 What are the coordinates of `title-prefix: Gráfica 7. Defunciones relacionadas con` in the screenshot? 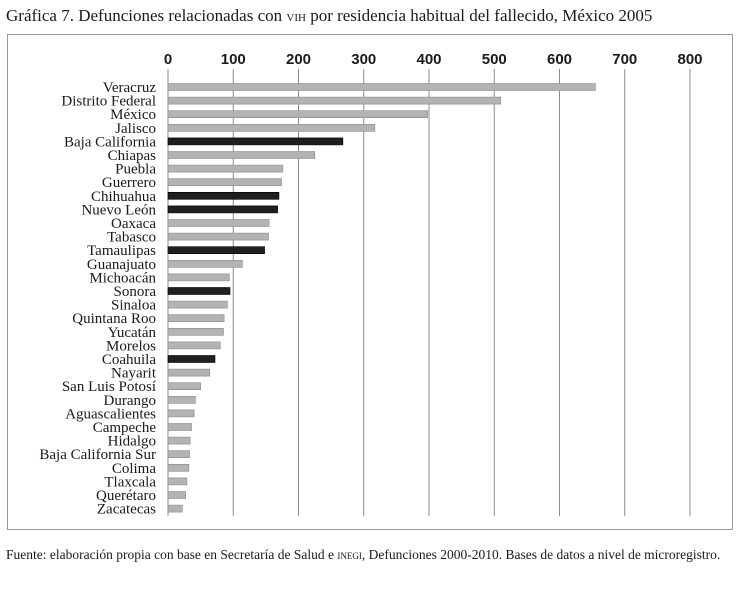 It's located at (146, 15).